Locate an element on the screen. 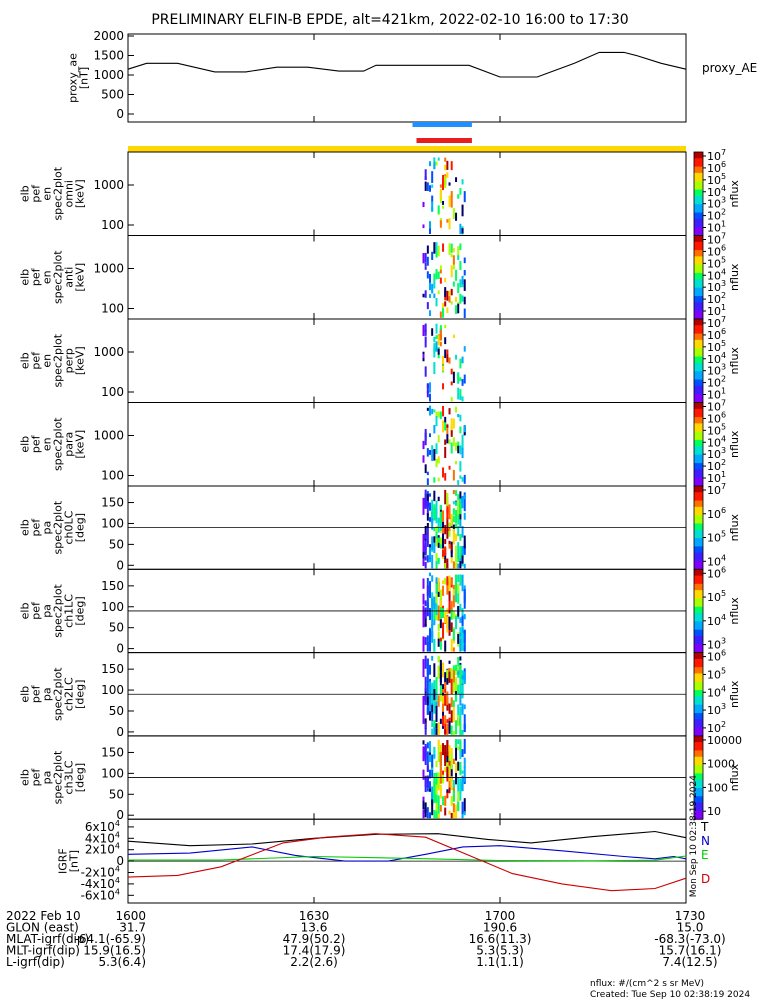 Image resolution: width=775 pixels, height=1000 pixels. y-axis-label-line: pef is located at coordinates (36, 193).